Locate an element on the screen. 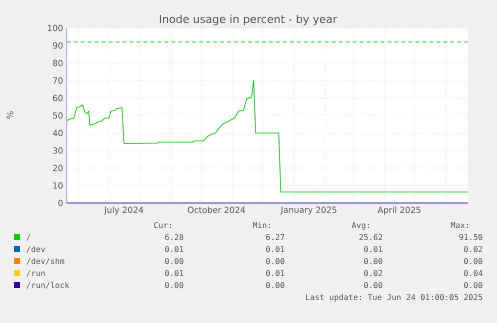 Image resolution: width=497 pixels, height=323 pixels. y-tick-label: 40 is located at coordinates (57, 133).